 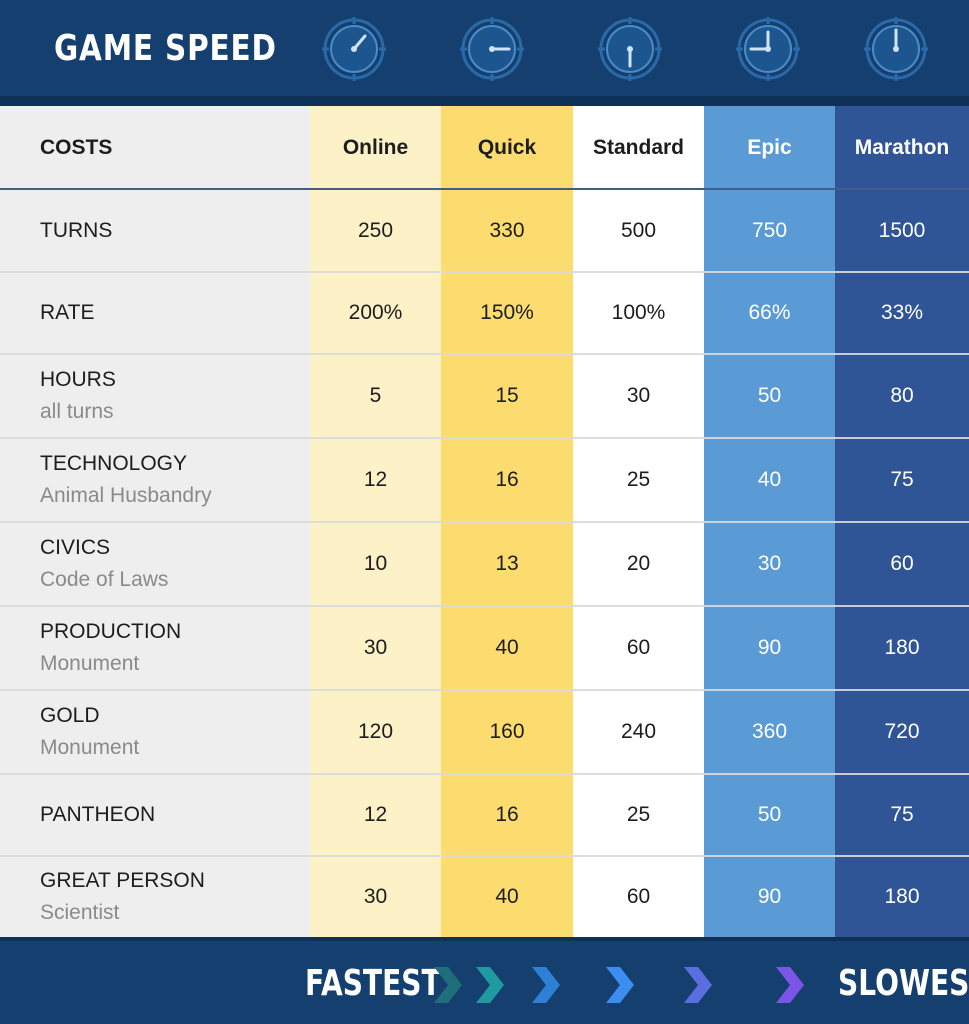 I want to click on table-cell: 200%, so click(x=375, y=312).